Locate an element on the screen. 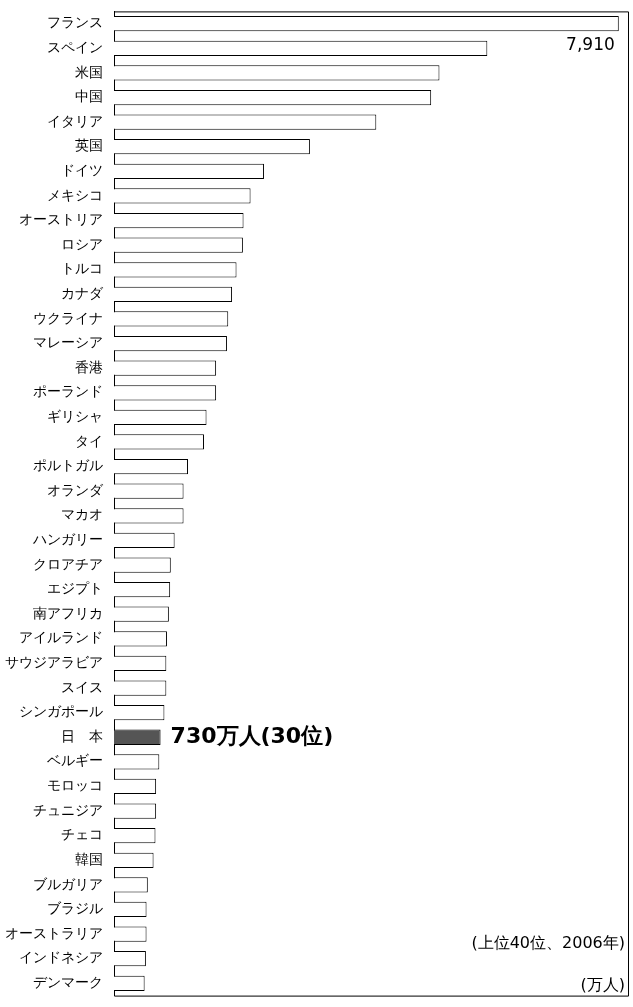 The image size is (633, 1007). y-tick-label: 香港 is located at coordinates (89, 366).